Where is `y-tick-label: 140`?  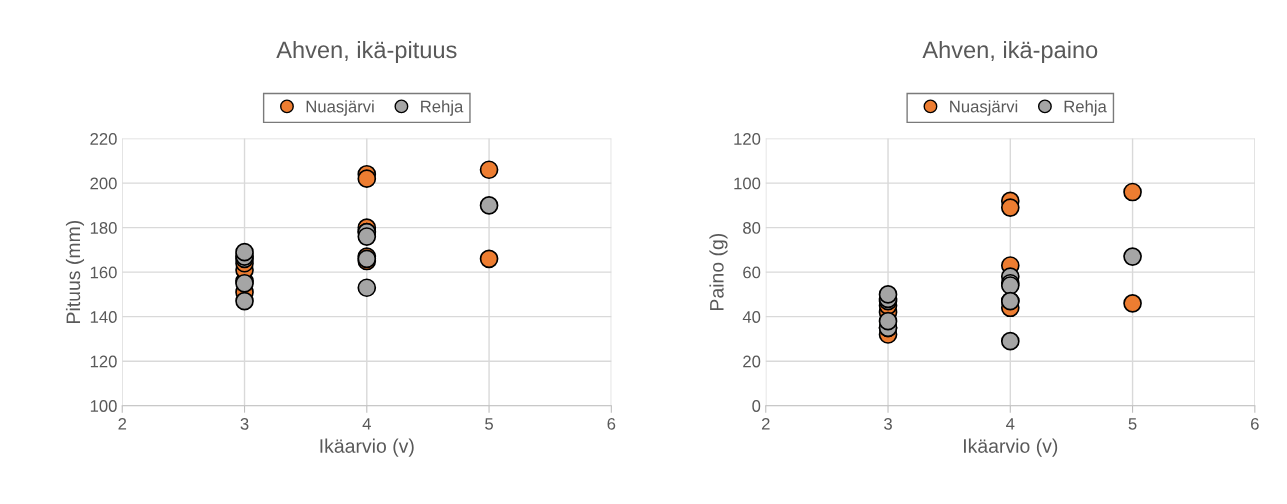 y-tick-label: 140 is located at coordinates (103, 317).